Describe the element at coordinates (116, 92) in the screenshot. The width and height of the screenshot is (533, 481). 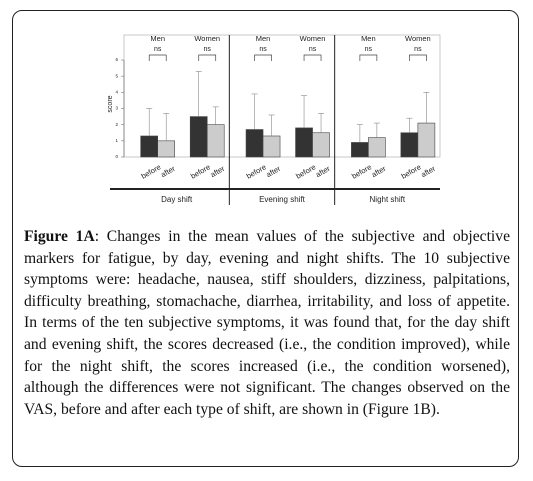
I see `y-tick-label: 4` at that location.